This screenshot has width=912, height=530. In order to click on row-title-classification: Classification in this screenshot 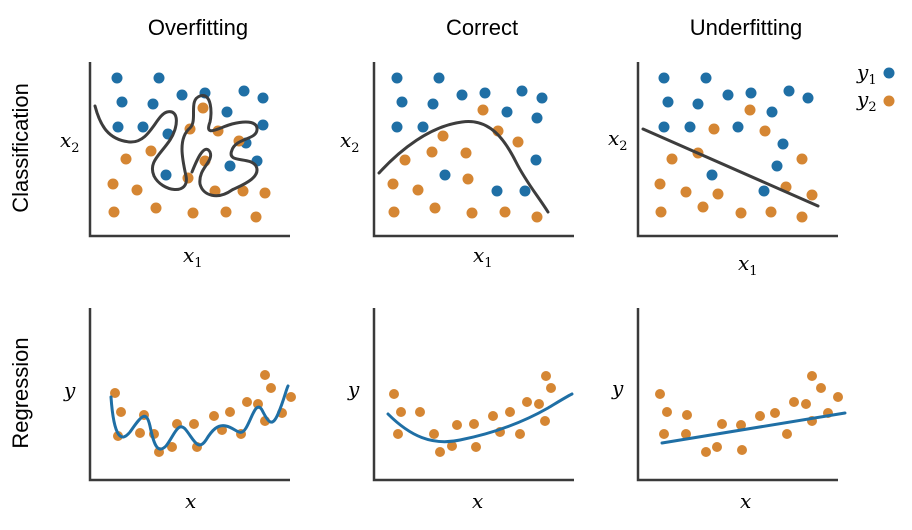, I will do `click(20, 148)`.